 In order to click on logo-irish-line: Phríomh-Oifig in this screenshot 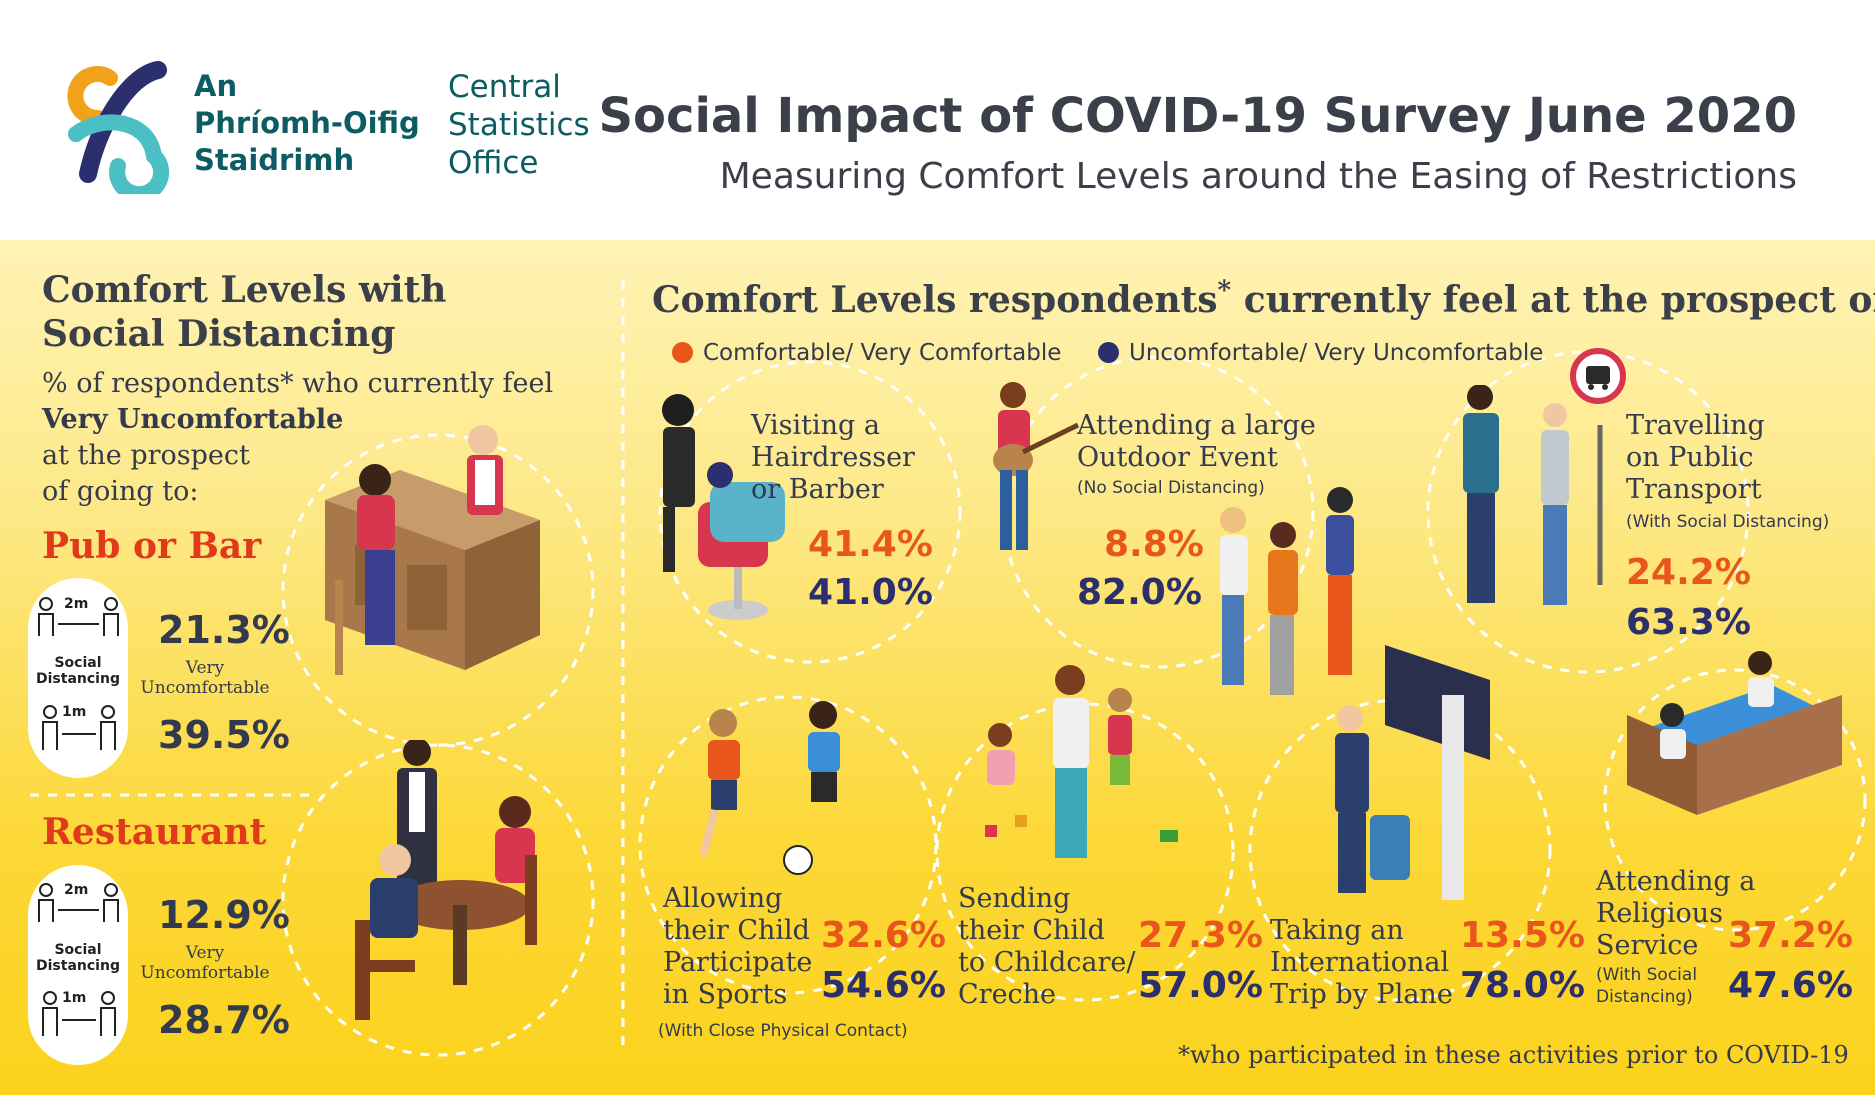, I will do `click(307, 123)`.